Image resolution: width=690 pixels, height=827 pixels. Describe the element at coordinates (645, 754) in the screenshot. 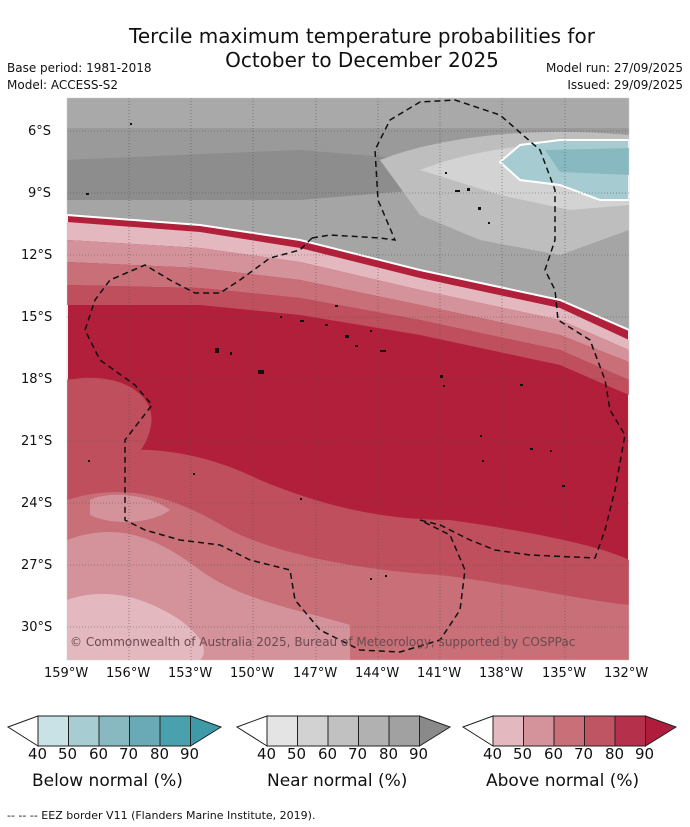

I see `above-tick-90: 90` at that location.